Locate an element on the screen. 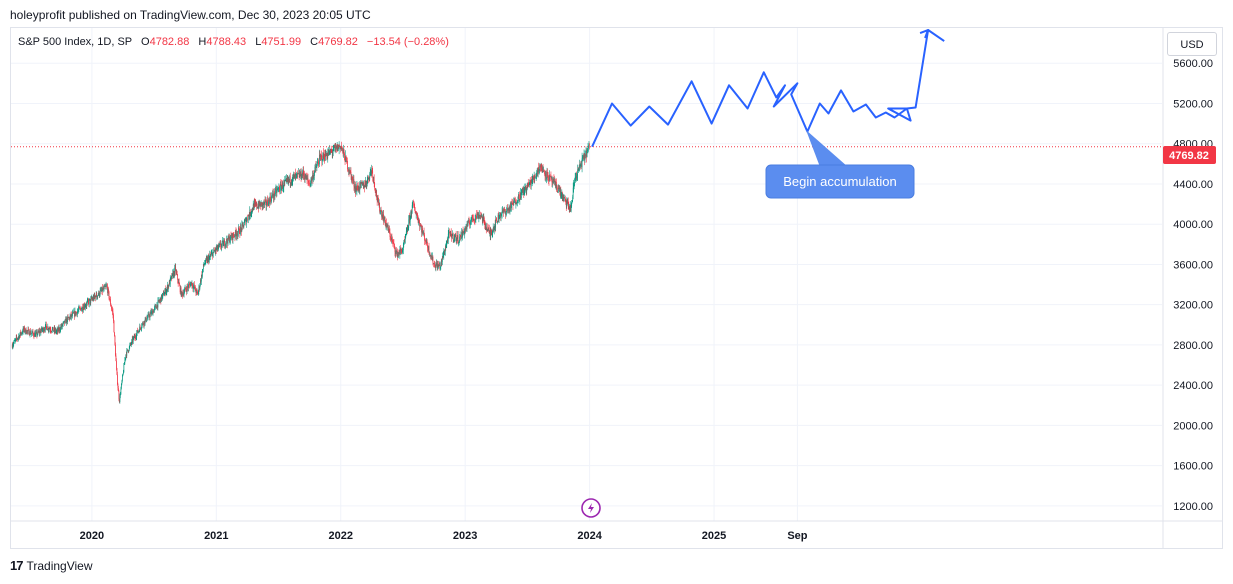 The width and height of the screenshot is (1233, 584). footer-brand: 17 TradingView is located at coordinates (51, 565).